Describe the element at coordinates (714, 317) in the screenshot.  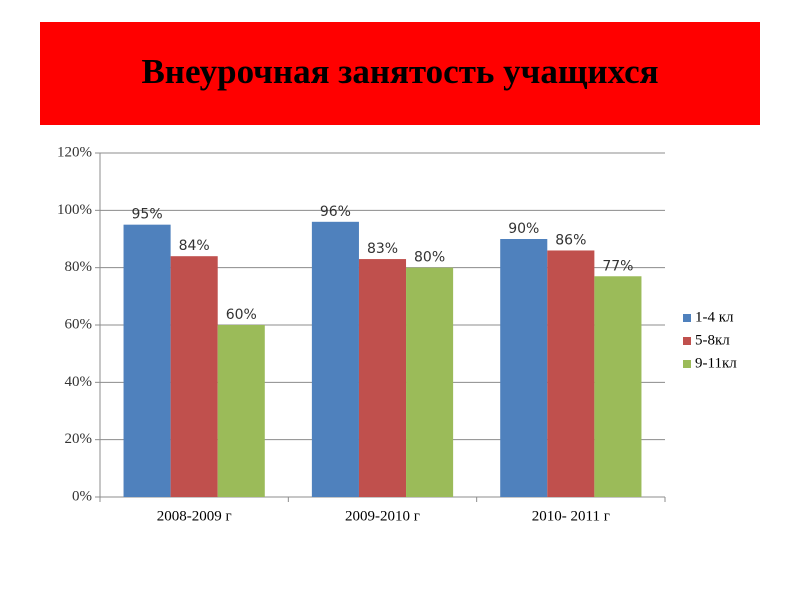
I see `legend-label: 1-4 кл` at that location.